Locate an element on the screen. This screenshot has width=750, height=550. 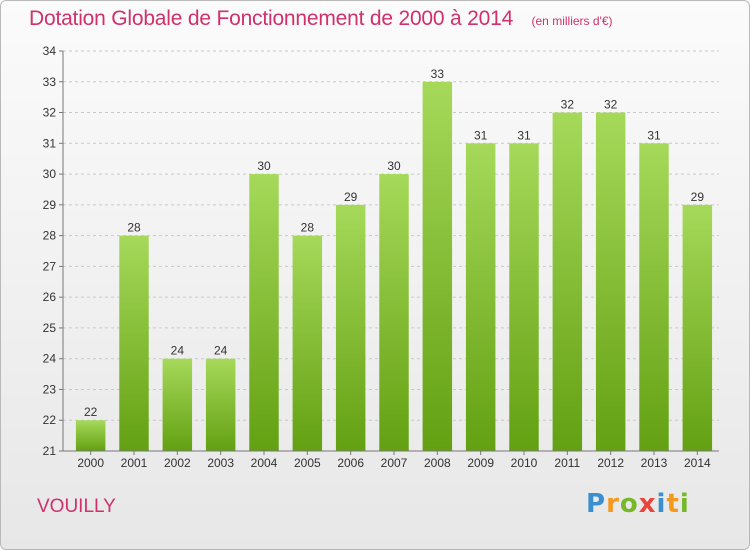
x-tick-label: 2013 is located at coordinates (654, 463).